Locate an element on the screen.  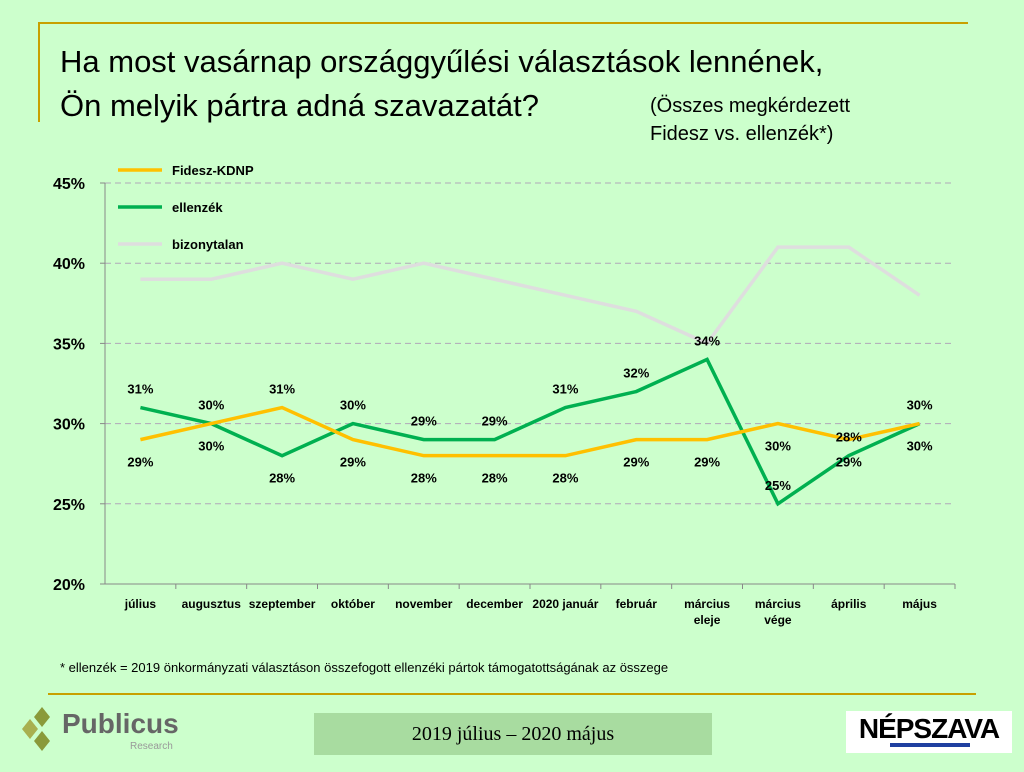
x-tick-label: november is located at coordinates (424, 604).